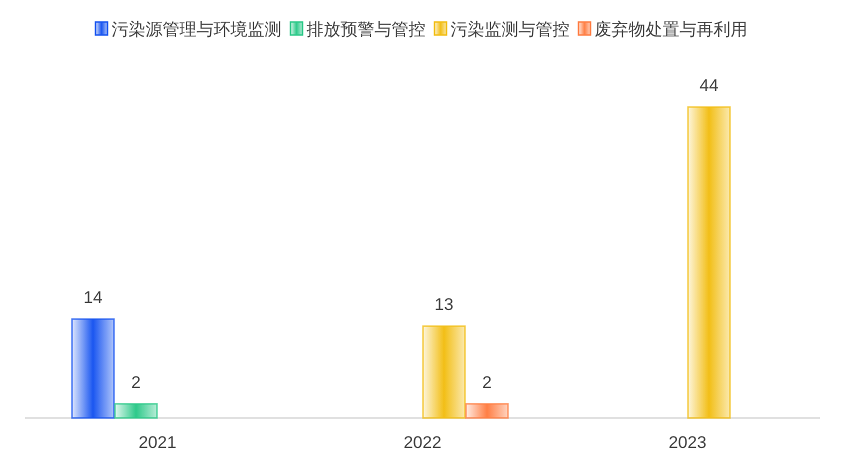  Describe the element at coordinates (709, 85) in the screenshot. I see `data-label: 44` at that location.